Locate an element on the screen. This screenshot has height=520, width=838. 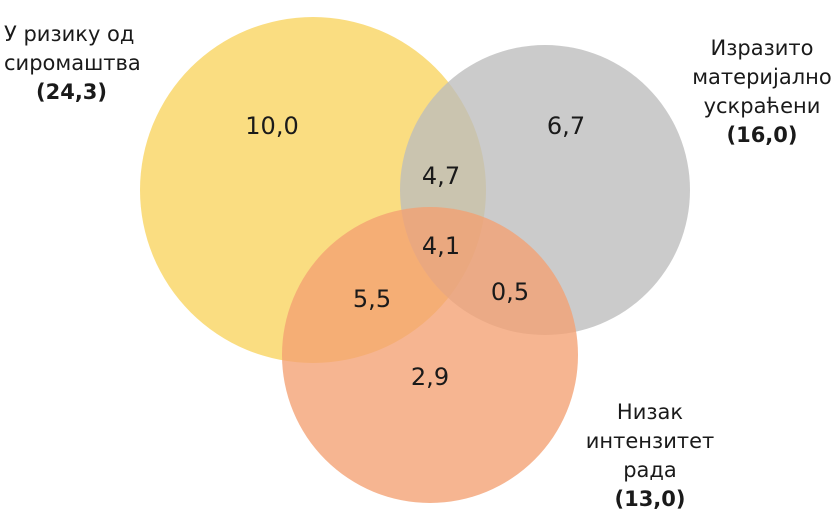
label-poverty-line-2: сиромаштва is located at coordinates (72, 63).